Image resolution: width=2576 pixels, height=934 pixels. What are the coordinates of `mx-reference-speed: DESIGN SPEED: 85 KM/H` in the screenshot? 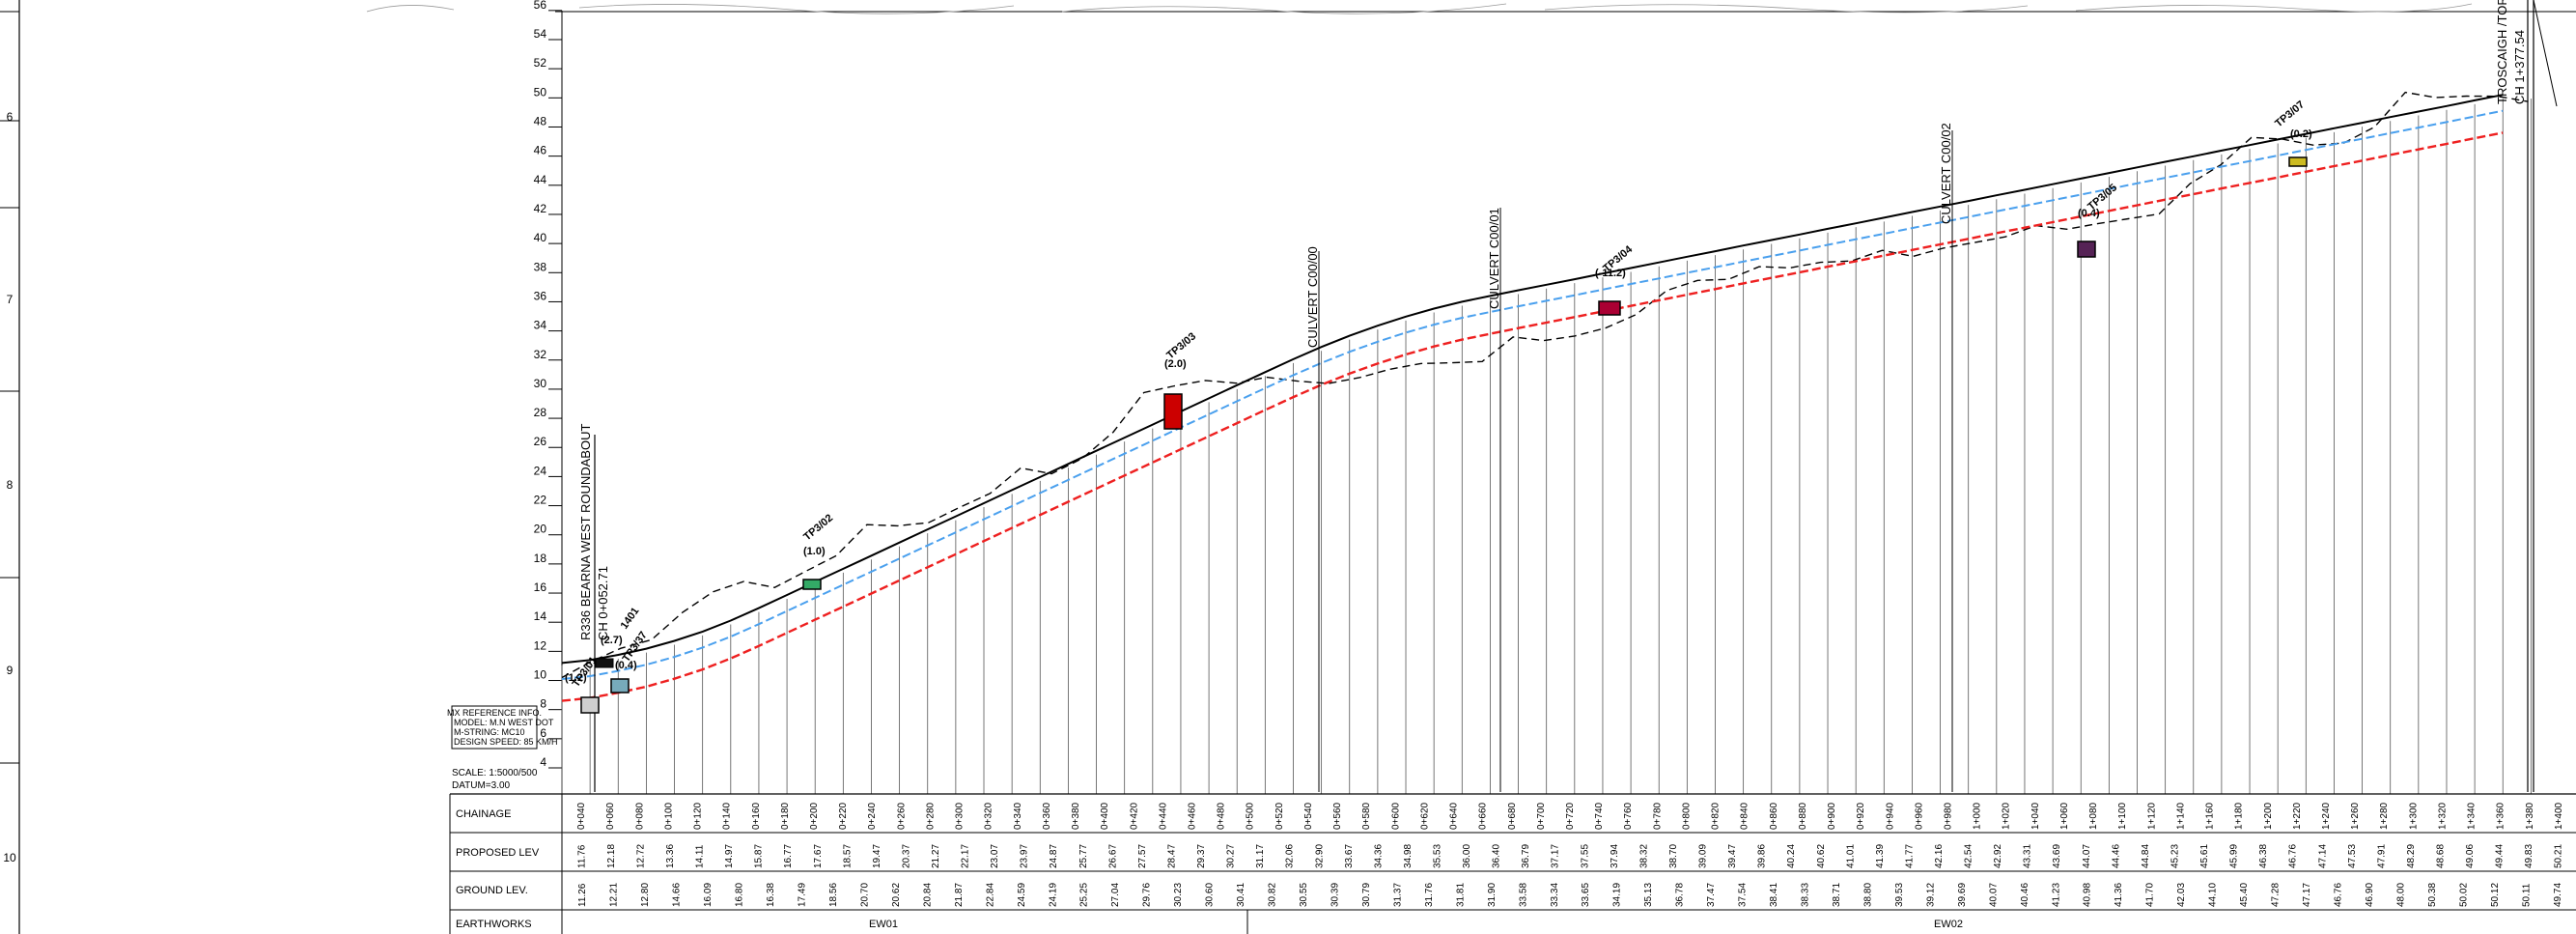 It's located at (506, 742).